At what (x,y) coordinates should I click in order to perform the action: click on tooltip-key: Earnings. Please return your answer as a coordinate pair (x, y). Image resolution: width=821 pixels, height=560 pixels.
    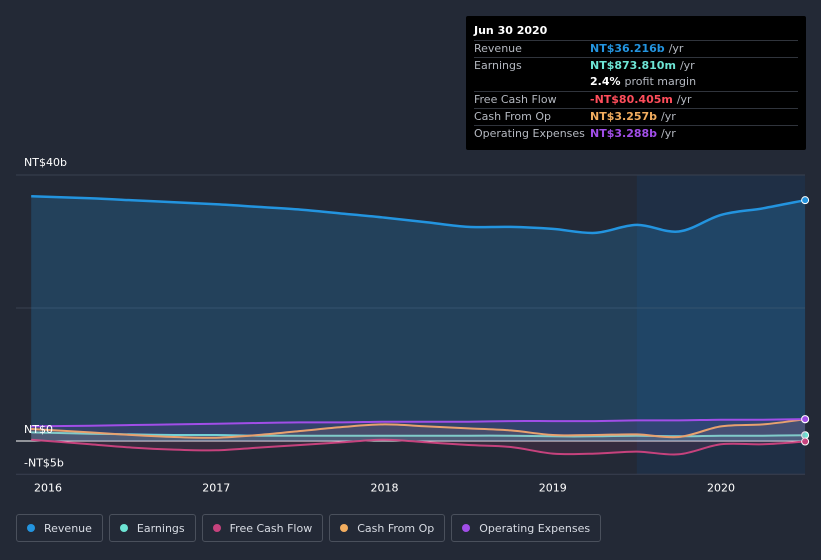
    Looking at the image, I should click on (498, 65).